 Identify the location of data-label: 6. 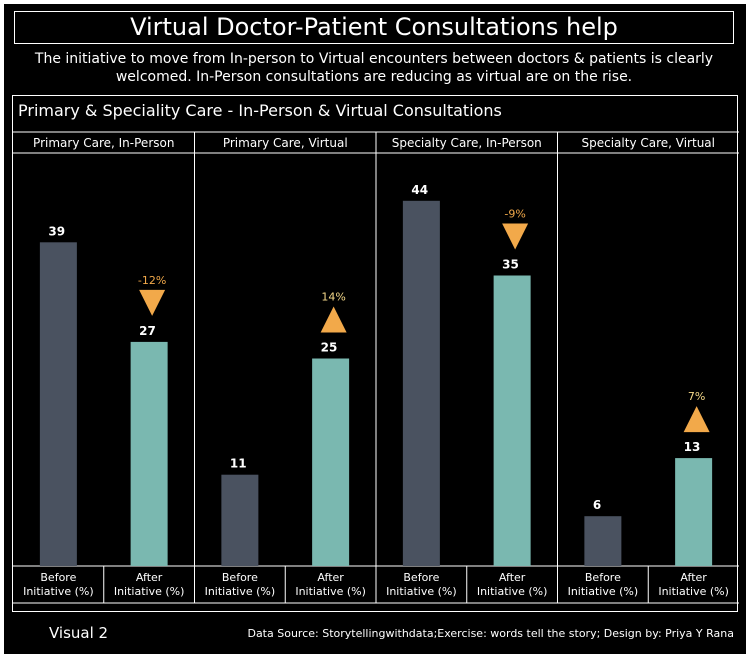
(597, 505).